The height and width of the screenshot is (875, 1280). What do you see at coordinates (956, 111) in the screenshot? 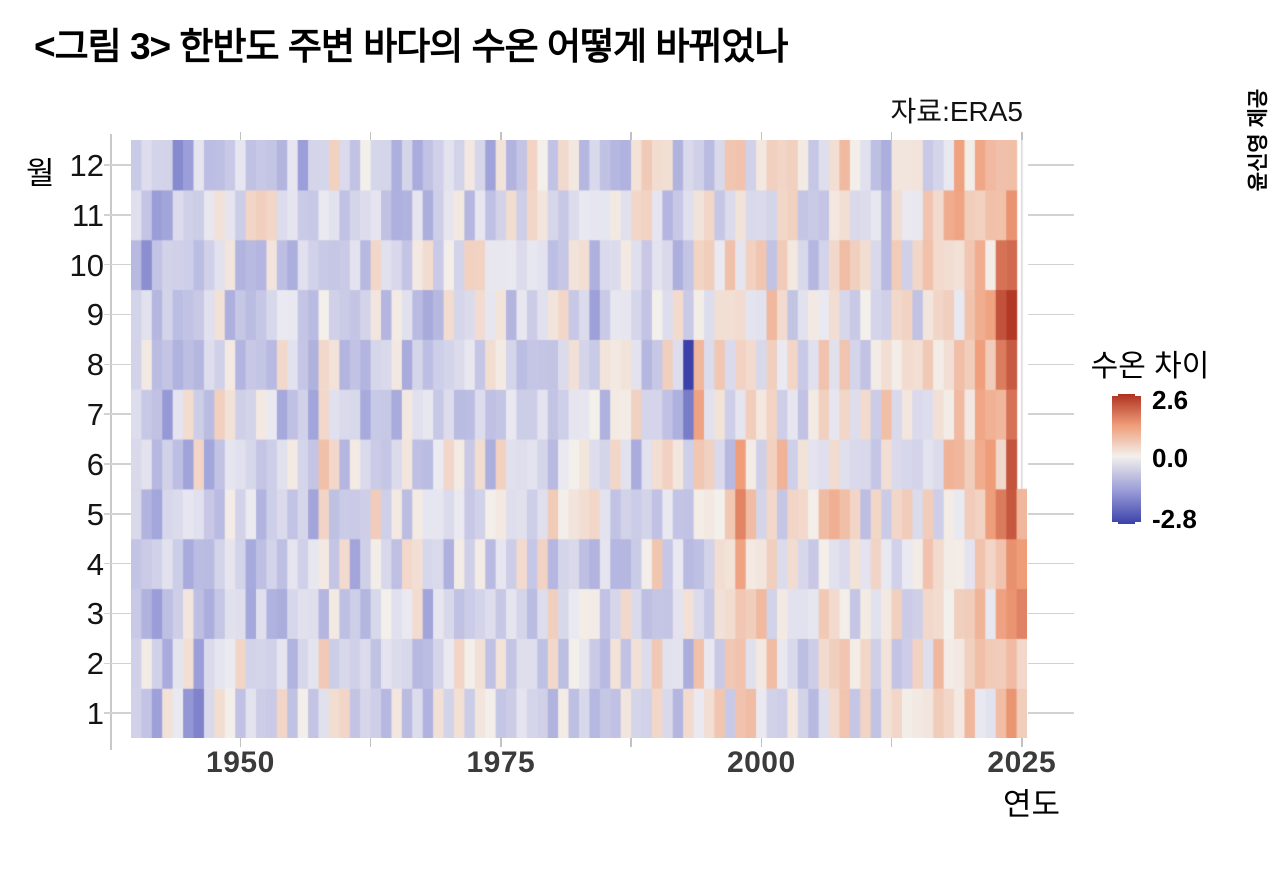
I see `source-label: 자료:ERA5` at bounding box center [956, 111].